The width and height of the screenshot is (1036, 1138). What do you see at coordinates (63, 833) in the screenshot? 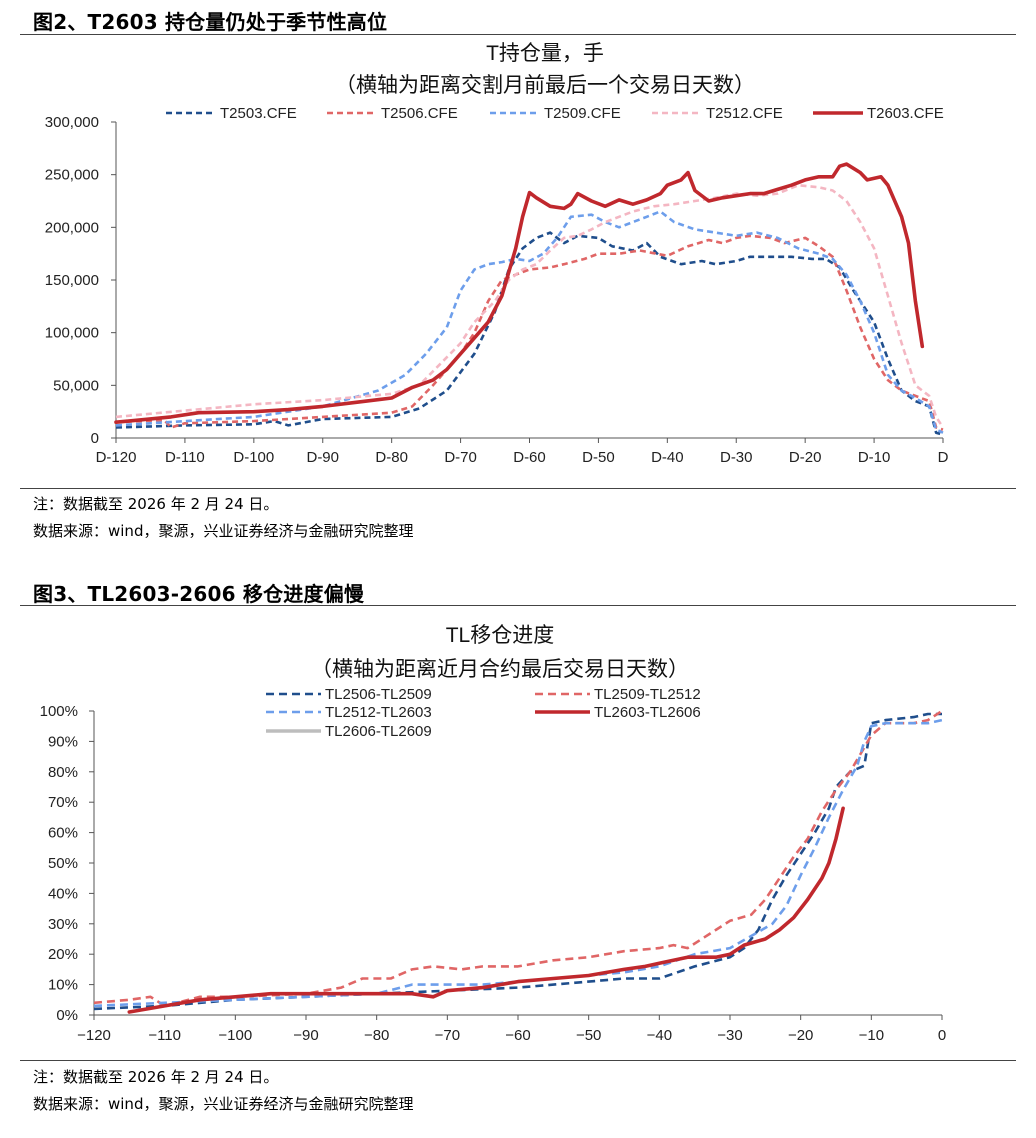
I see `y-tick-label: 60%` at bounding box center [63, 833].